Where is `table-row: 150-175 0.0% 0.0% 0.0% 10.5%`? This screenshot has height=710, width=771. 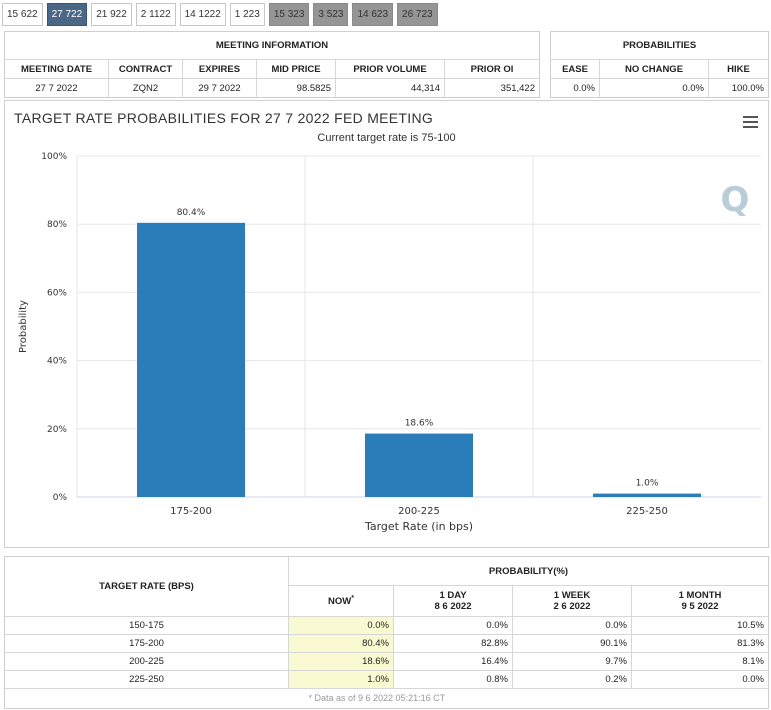 table-row: 150-175 0.0% 0.0% 0.0% 10.5% is located at coordinates (386, 625).